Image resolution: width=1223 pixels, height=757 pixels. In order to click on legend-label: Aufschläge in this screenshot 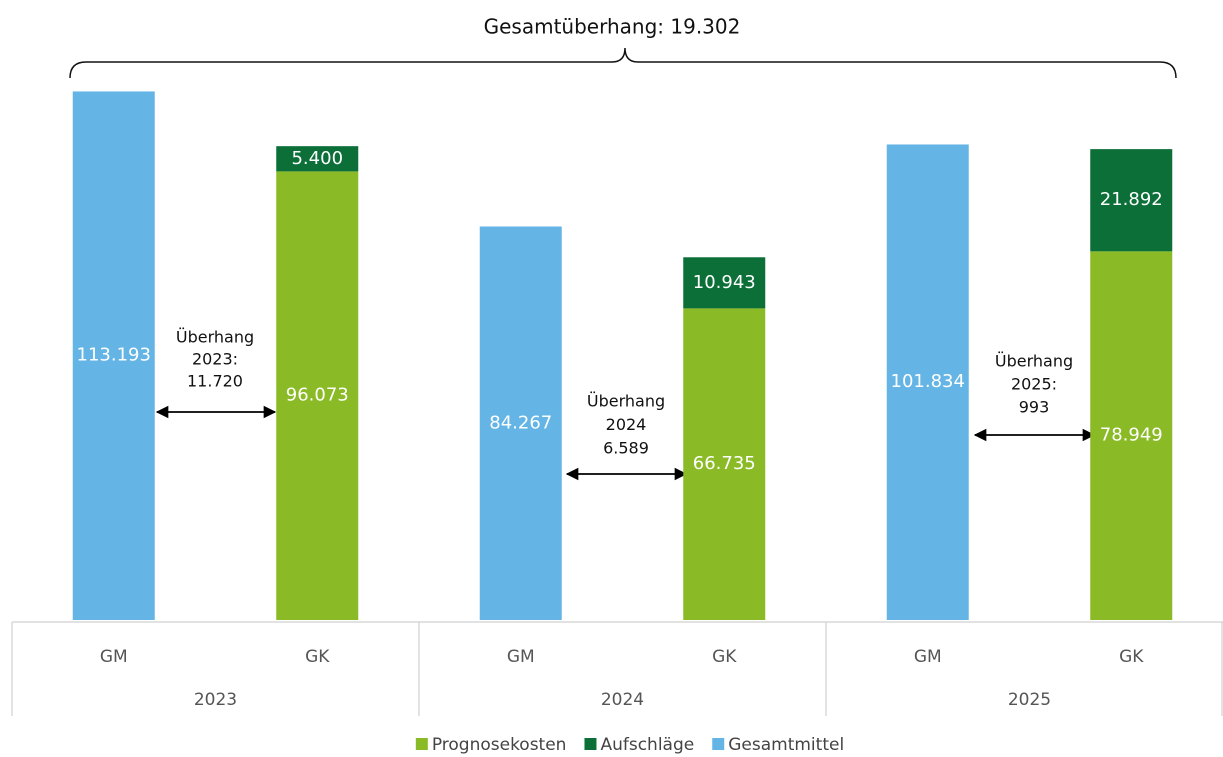, I will do `click(647, 745)`.